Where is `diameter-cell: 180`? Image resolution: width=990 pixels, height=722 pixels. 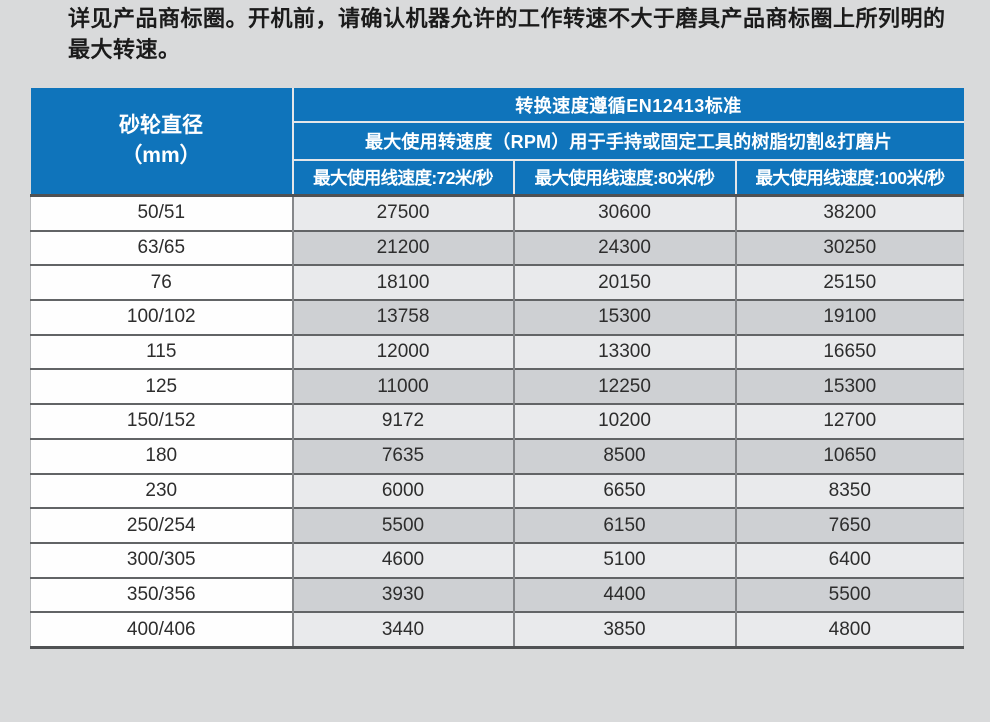
diameter-cell: 180 is located at coordinates (161, 455).